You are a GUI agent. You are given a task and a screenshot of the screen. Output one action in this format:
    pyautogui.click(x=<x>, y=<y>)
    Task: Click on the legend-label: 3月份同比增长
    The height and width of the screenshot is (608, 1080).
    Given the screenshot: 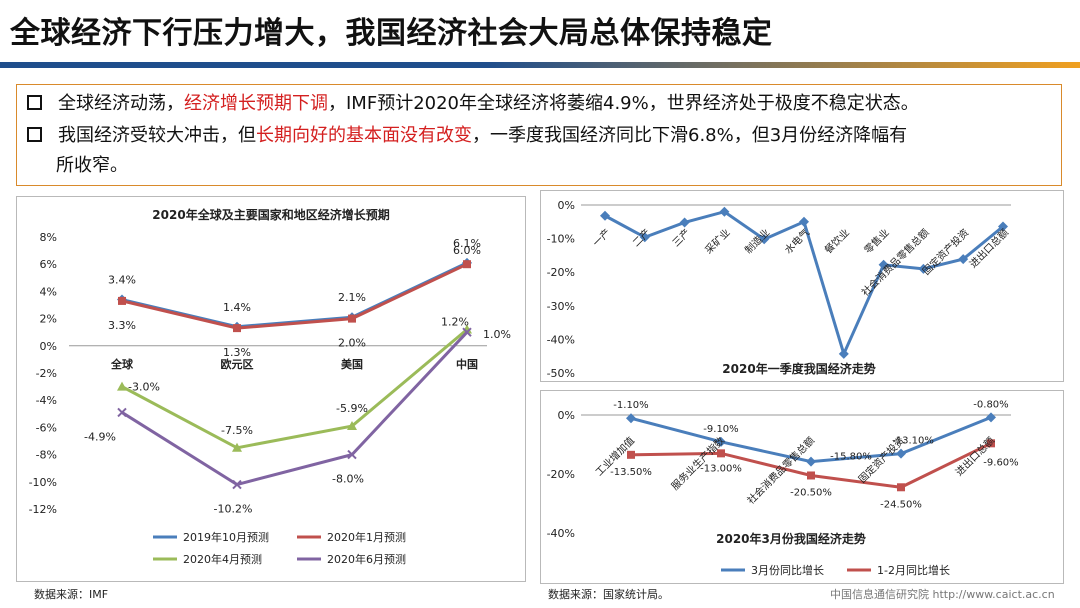 What is the action you would take?
    pyautogui.click(x=787, y=570)
    